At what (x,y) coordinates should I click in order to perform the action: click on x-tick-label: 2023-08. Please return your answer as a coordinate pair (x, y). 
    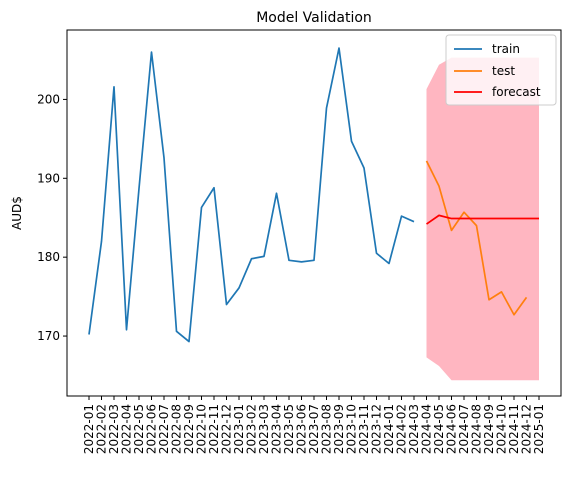
    Looking at the image, I should click on (327, 429).